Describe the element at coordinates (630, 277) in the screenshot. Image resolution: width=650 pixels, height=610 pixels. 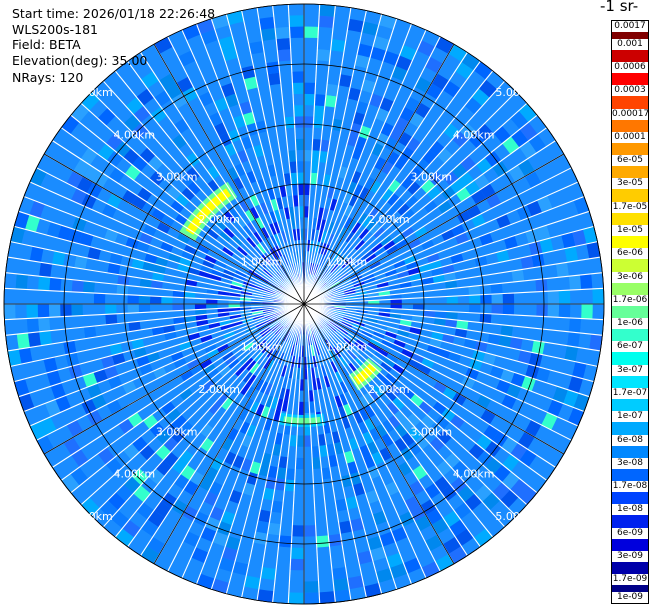
I see `colorbar-tick-label: 3e-06` at that location.